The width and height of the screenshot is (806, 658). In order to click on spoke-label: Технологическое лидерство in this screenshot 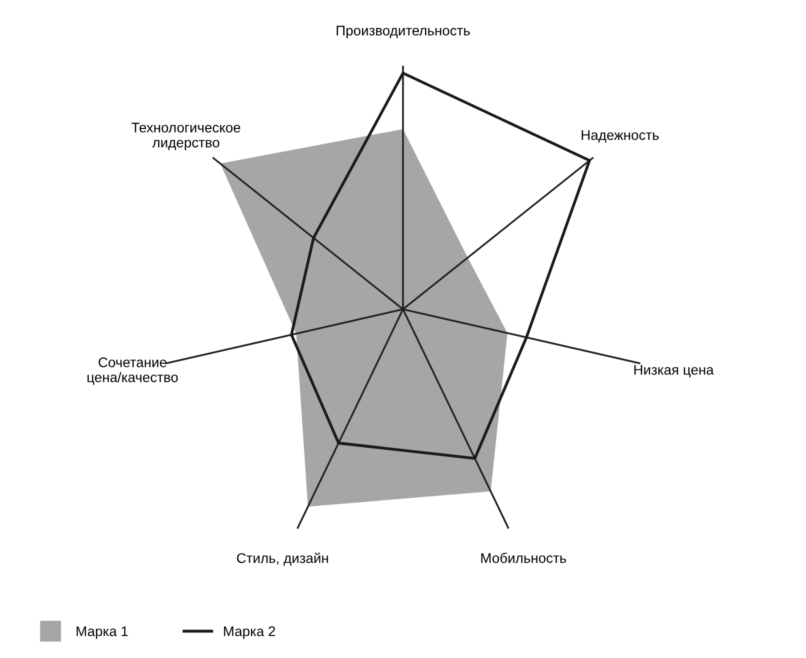, I will do `click(186, 136)`.